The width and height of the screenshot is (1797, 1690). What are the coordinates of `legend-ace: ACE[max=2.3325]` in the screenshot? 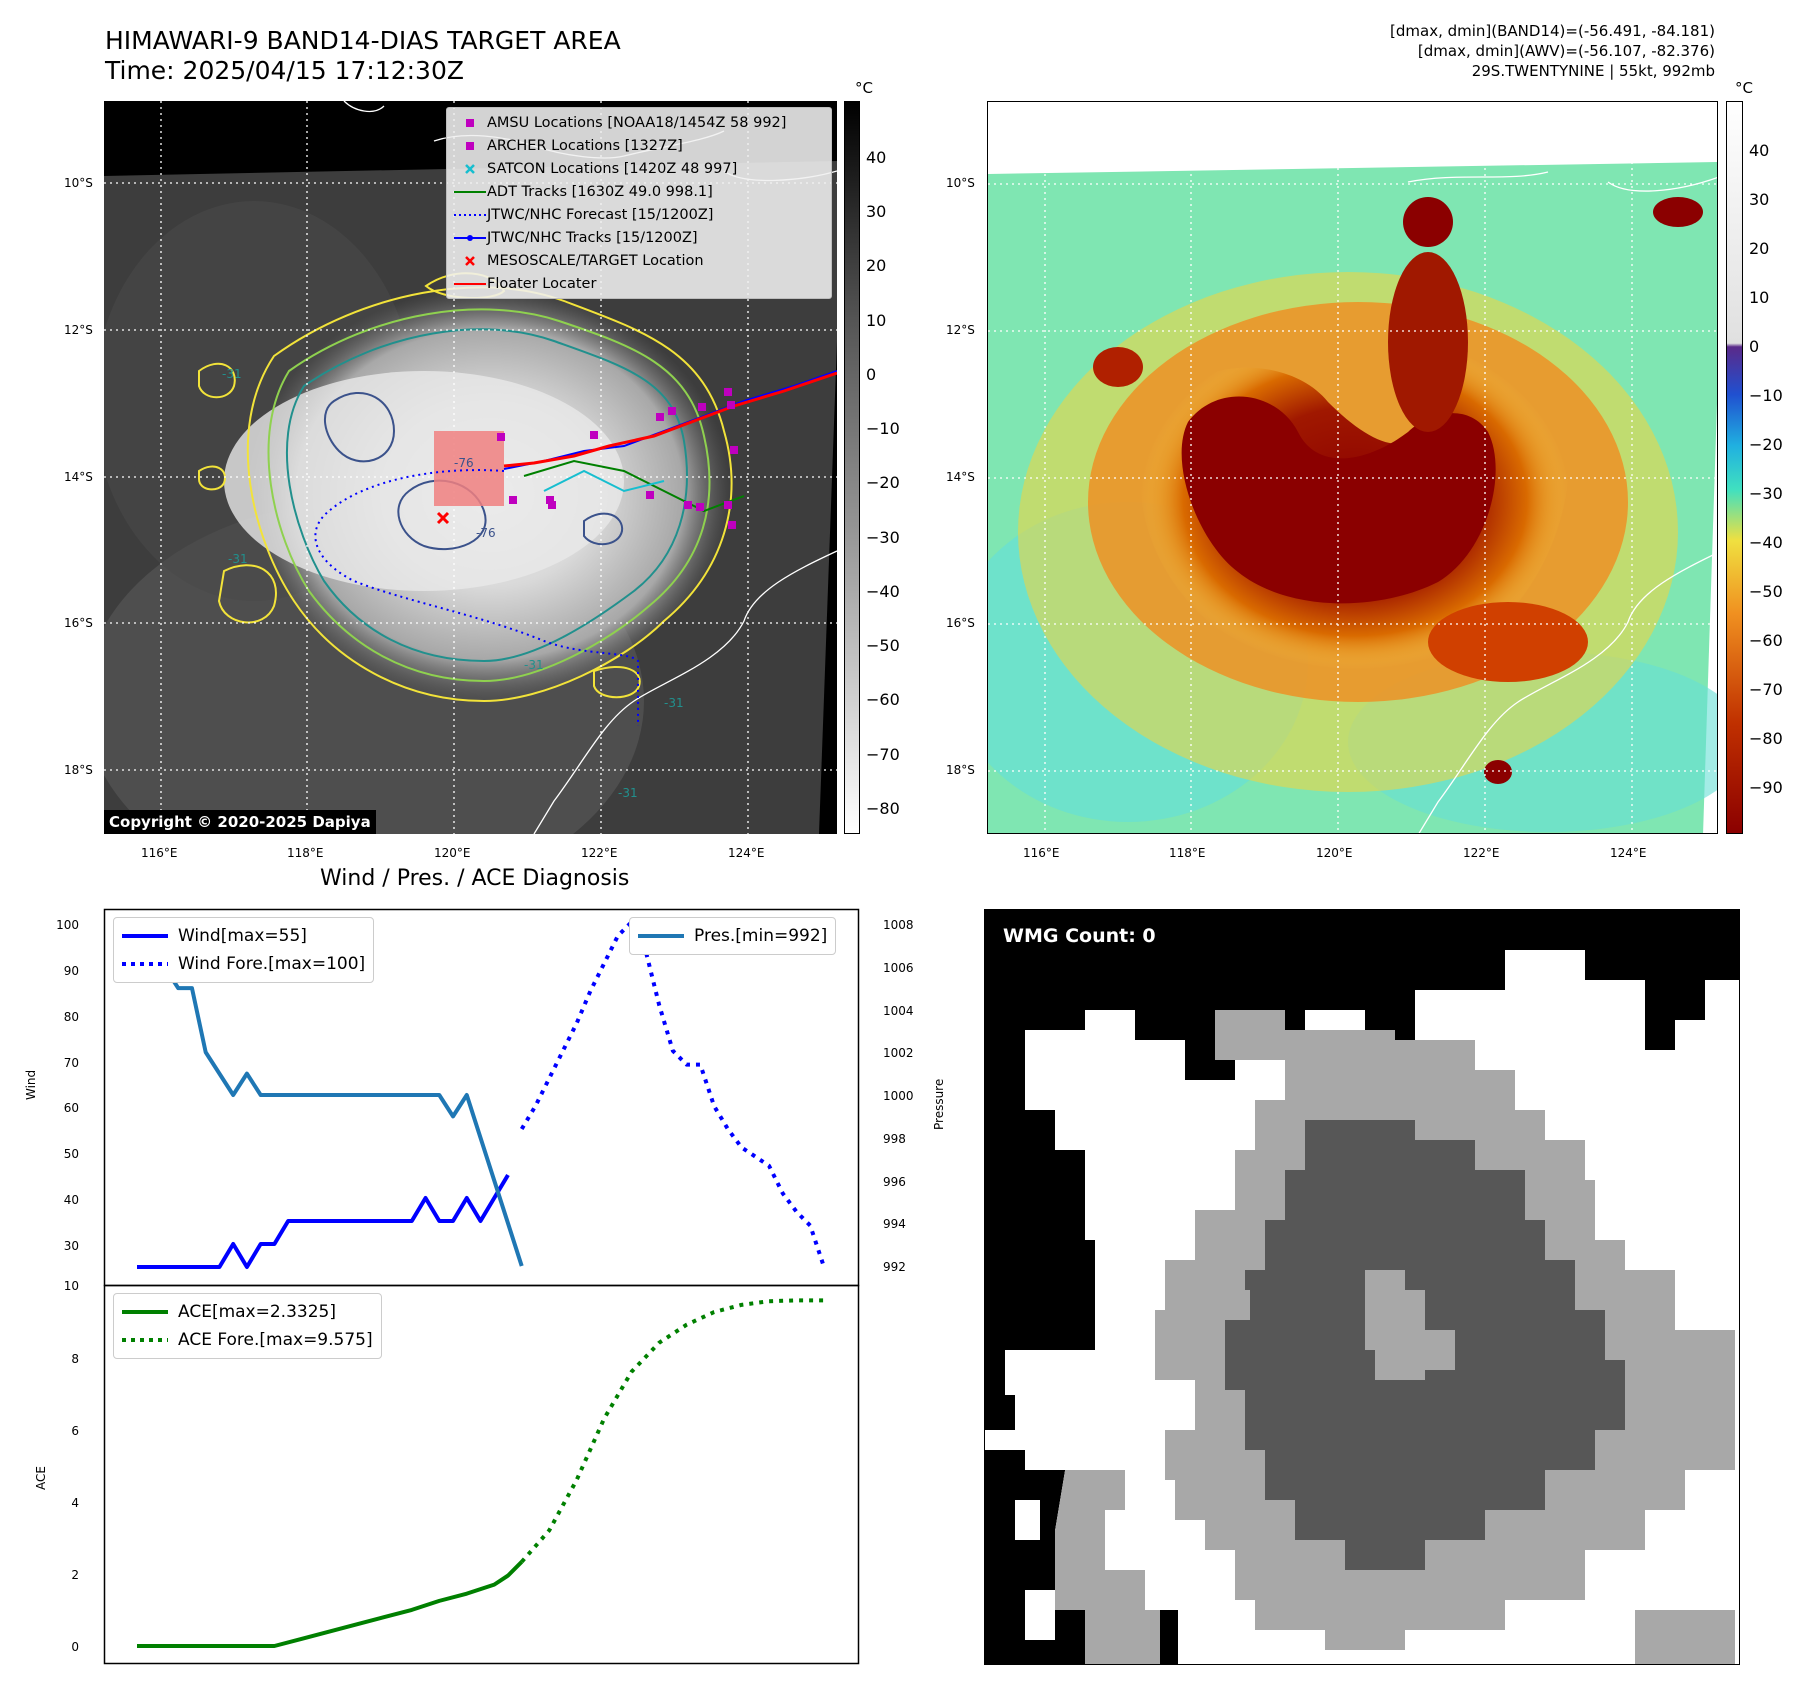 It's located at (257, 1312).